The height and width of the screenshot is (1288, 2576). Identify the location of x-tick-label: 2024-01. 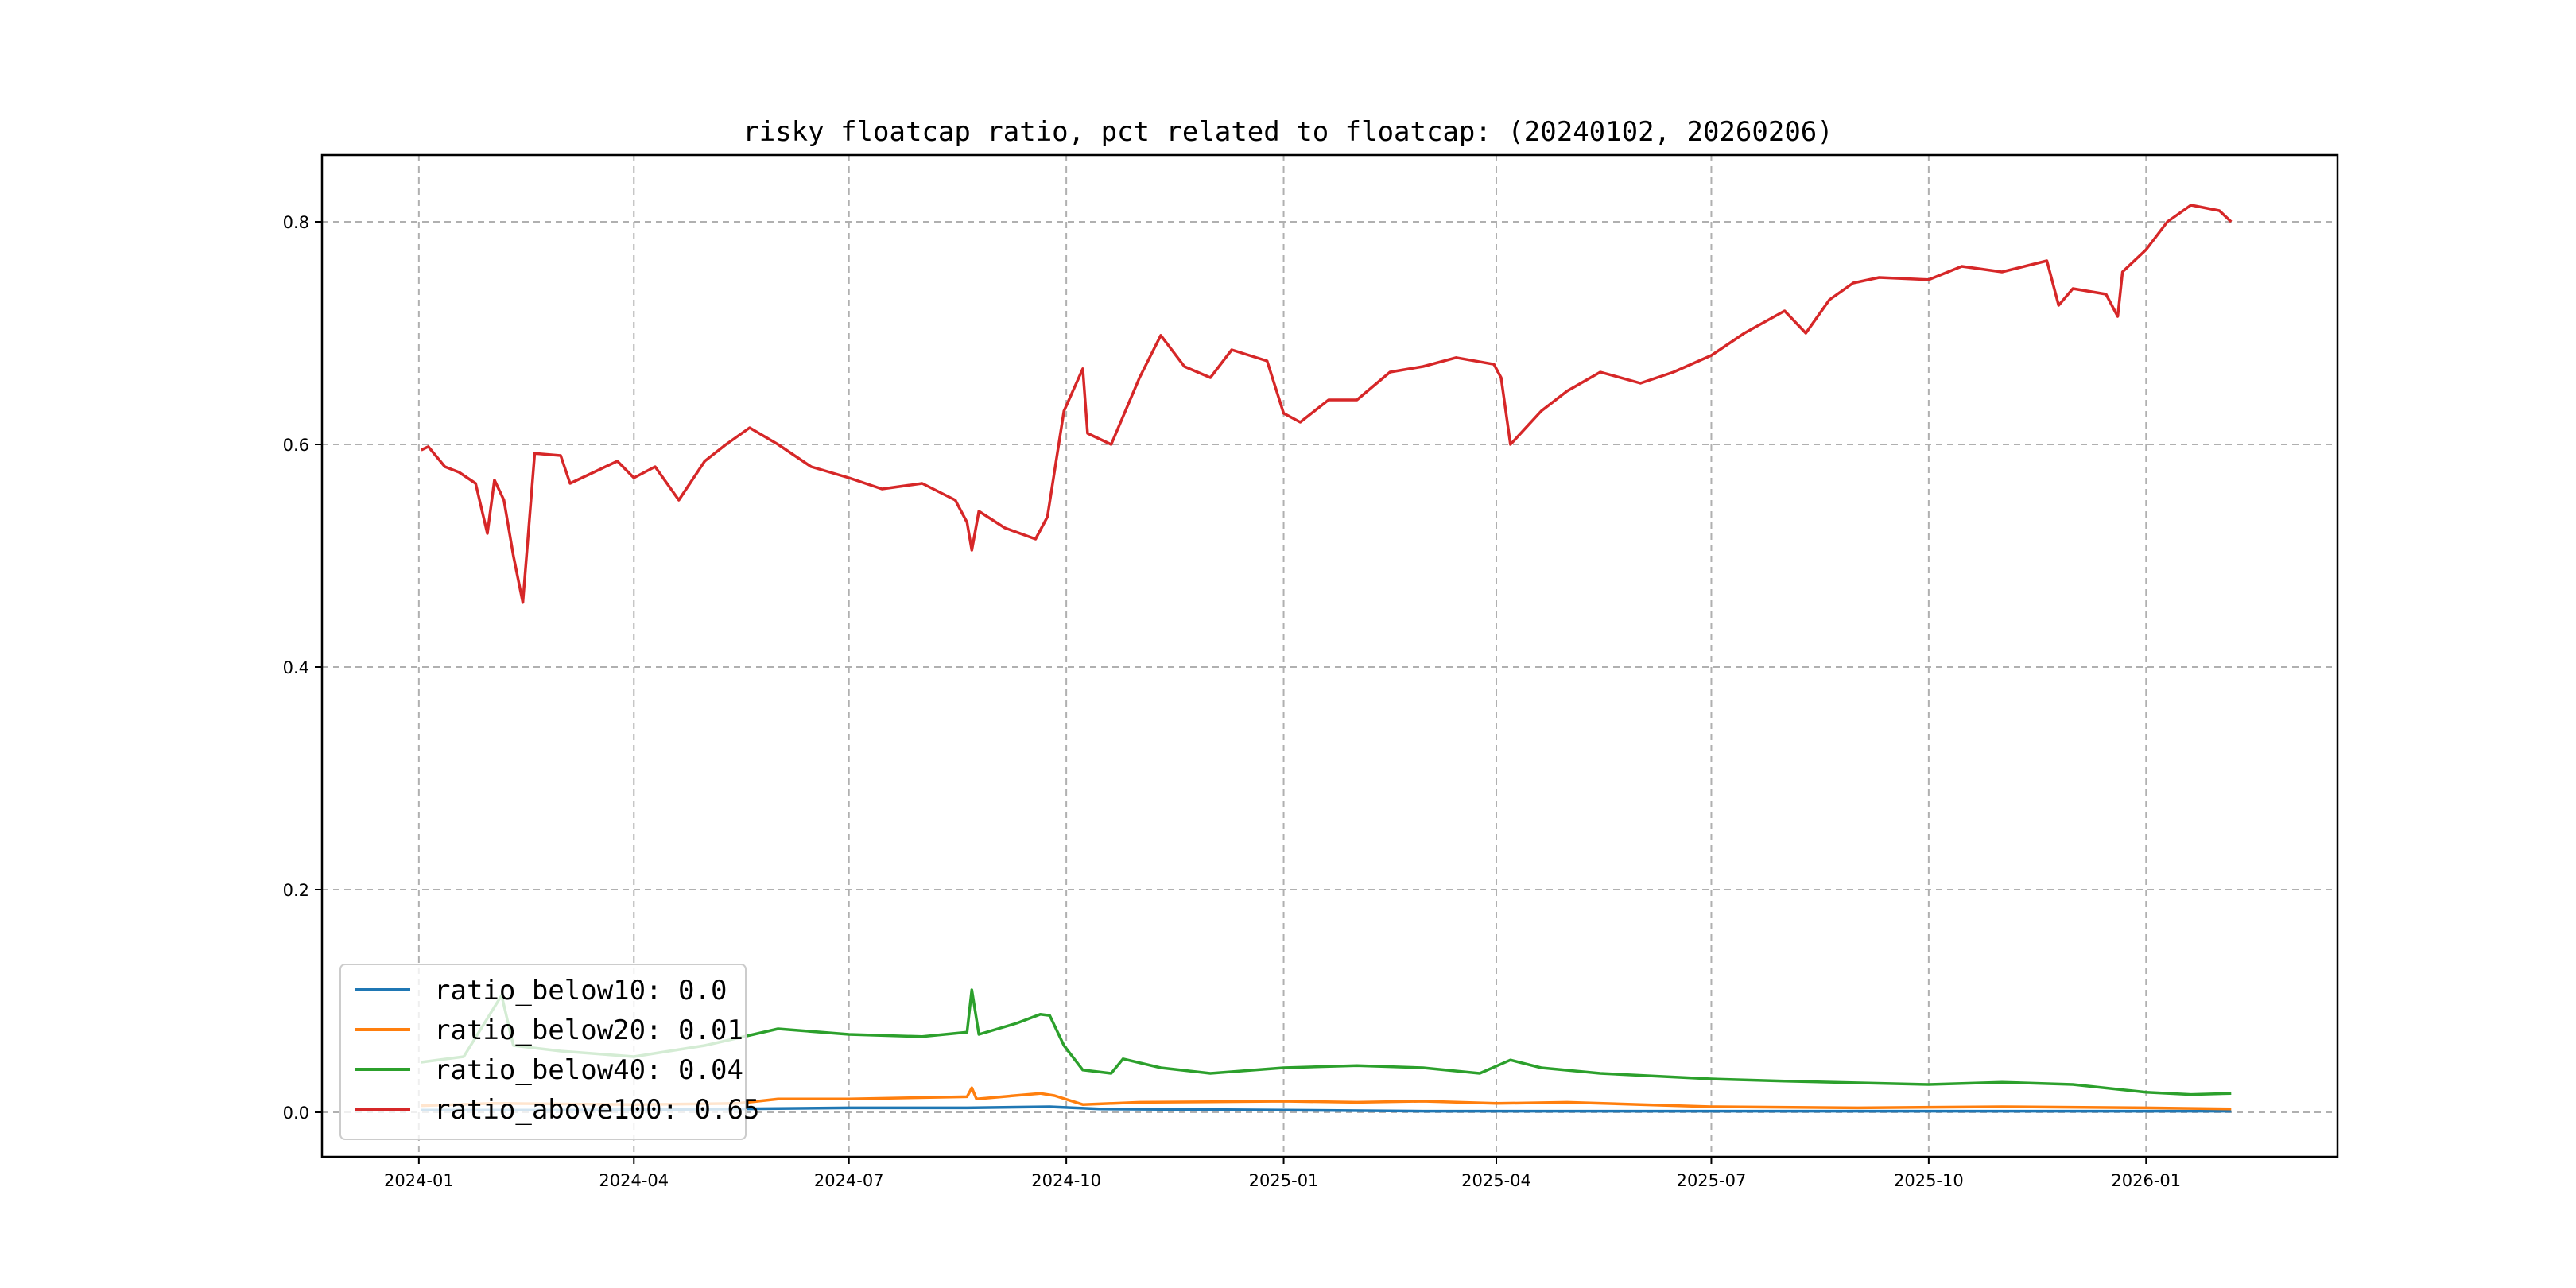
(419, 1180).